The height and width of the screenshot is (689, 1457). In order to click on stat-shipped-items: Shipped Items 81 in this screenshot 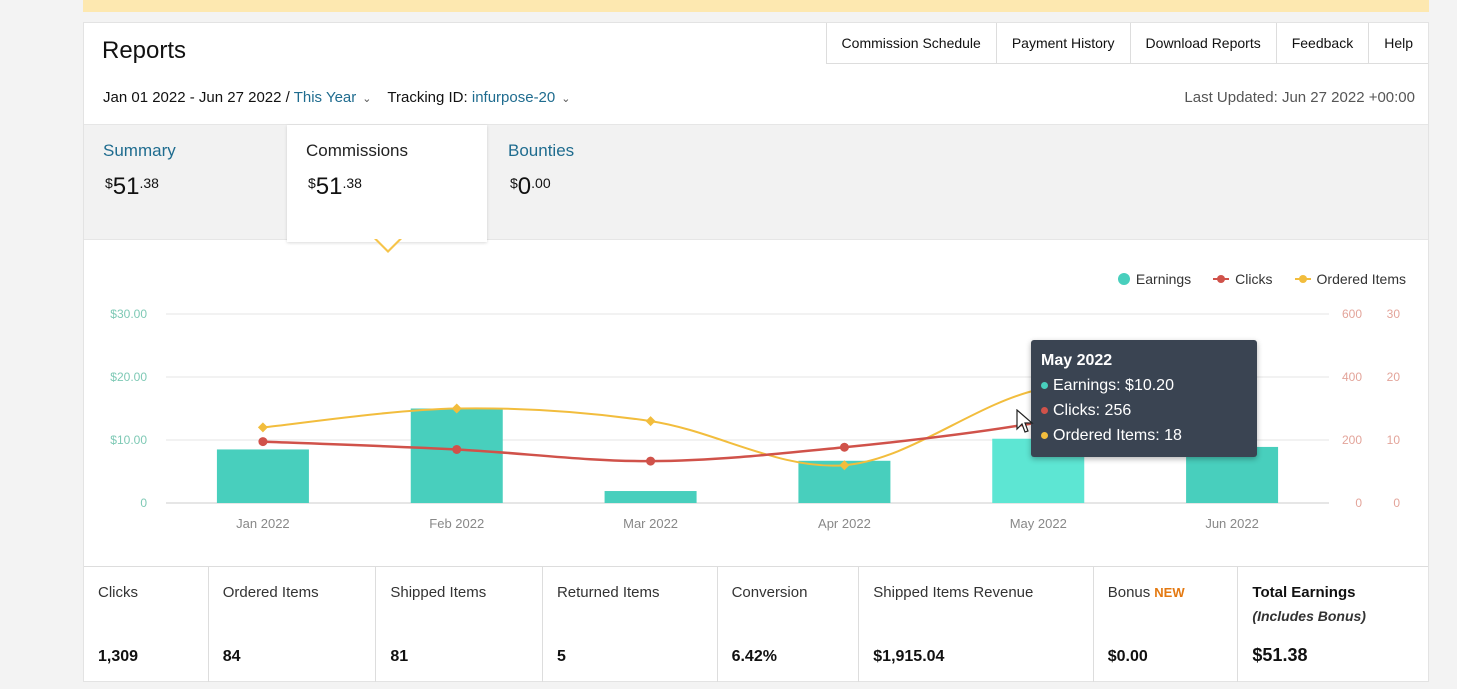, I will do `click(459, 624)`.